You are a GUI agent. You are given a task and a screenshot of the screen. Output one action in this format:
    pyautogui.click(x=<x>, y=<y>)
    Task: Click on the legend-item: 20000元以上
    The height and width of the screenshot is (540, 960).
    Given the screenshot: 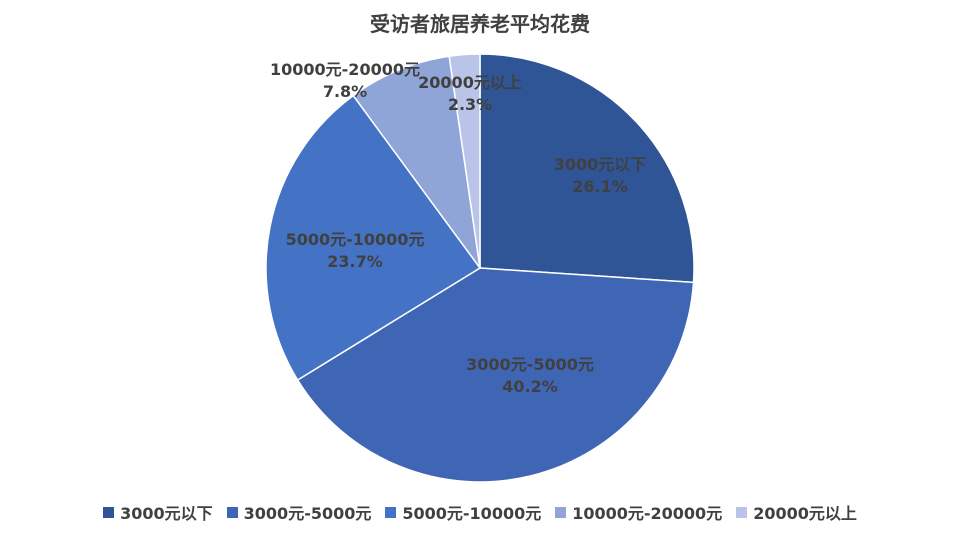 What is the action you would take?
    pyautogui.click(x=796, y=512)
    